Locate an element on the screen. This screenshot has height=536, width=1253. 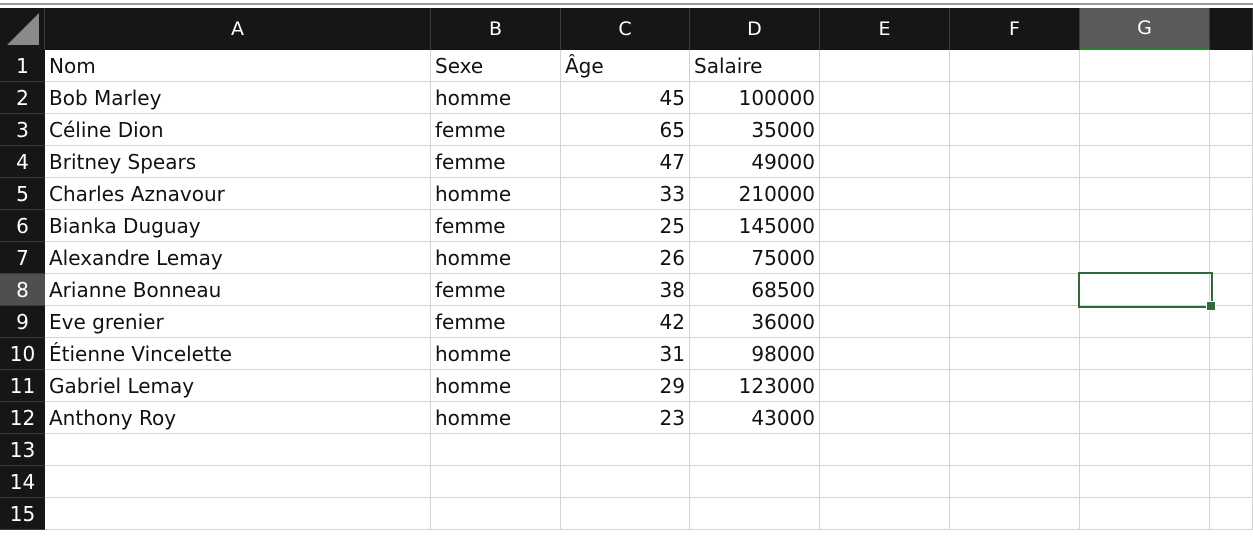
cell-e3 is located at coordinates (885, 130).